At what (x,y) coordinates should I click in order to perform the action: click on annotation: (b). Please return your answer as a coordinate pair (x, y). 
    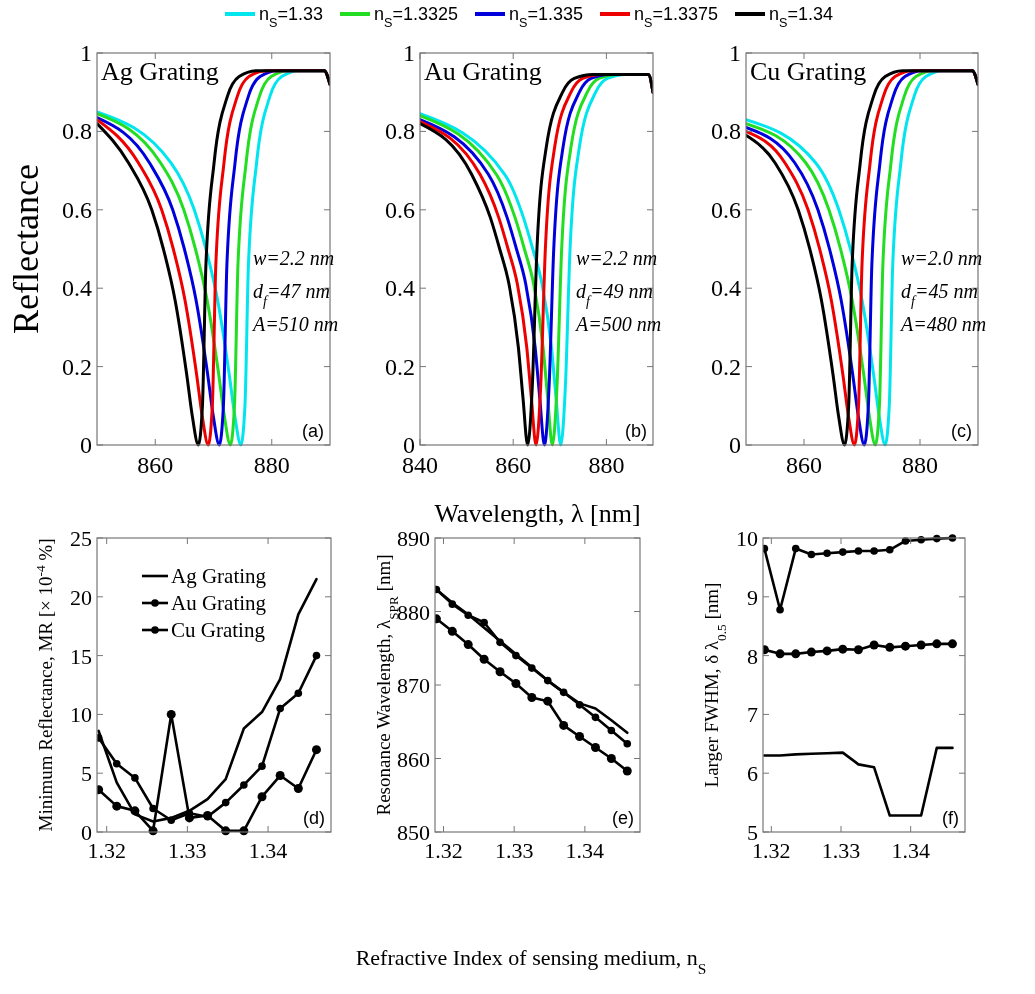
    Looking at the image, I should click on (636, 431).